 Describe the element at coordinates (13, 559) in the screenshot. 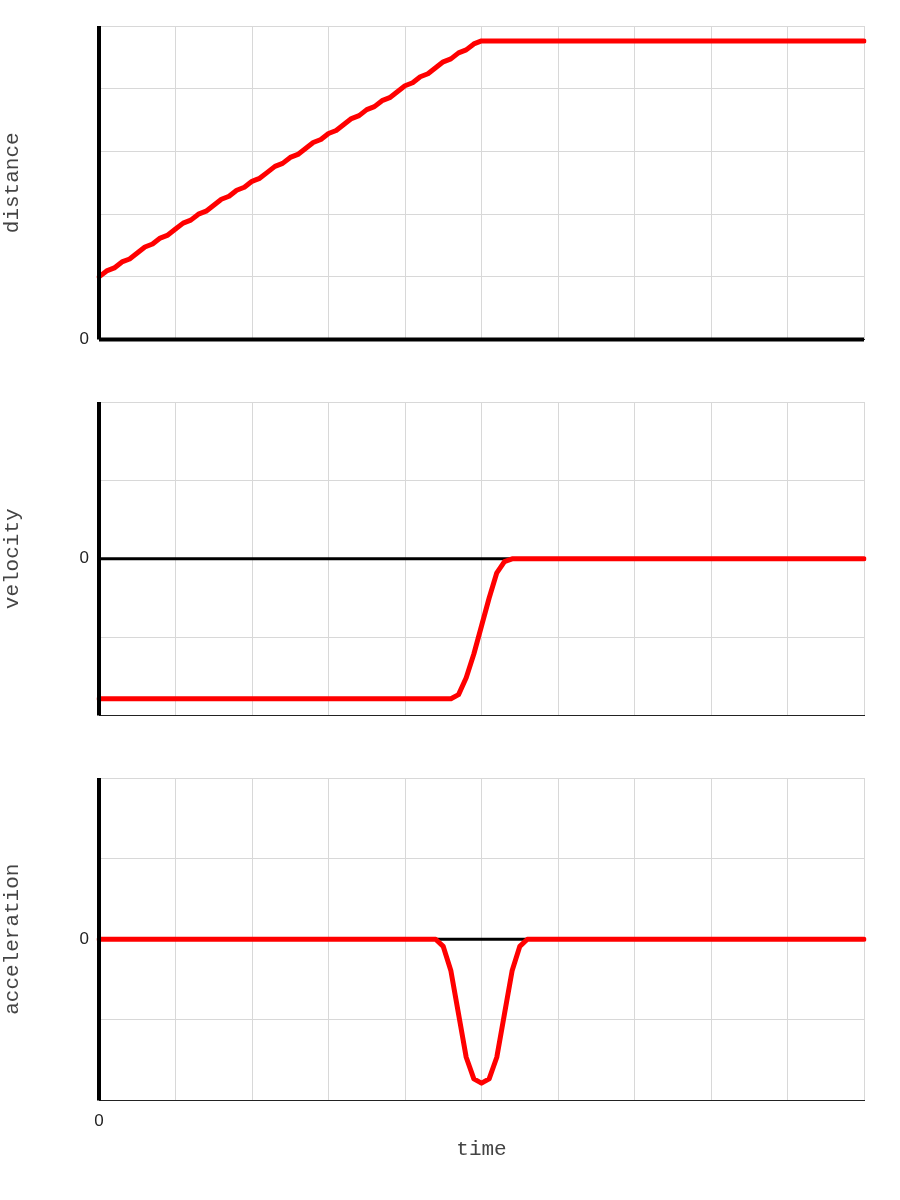

I see `y-axis-title: velocity` at that location.